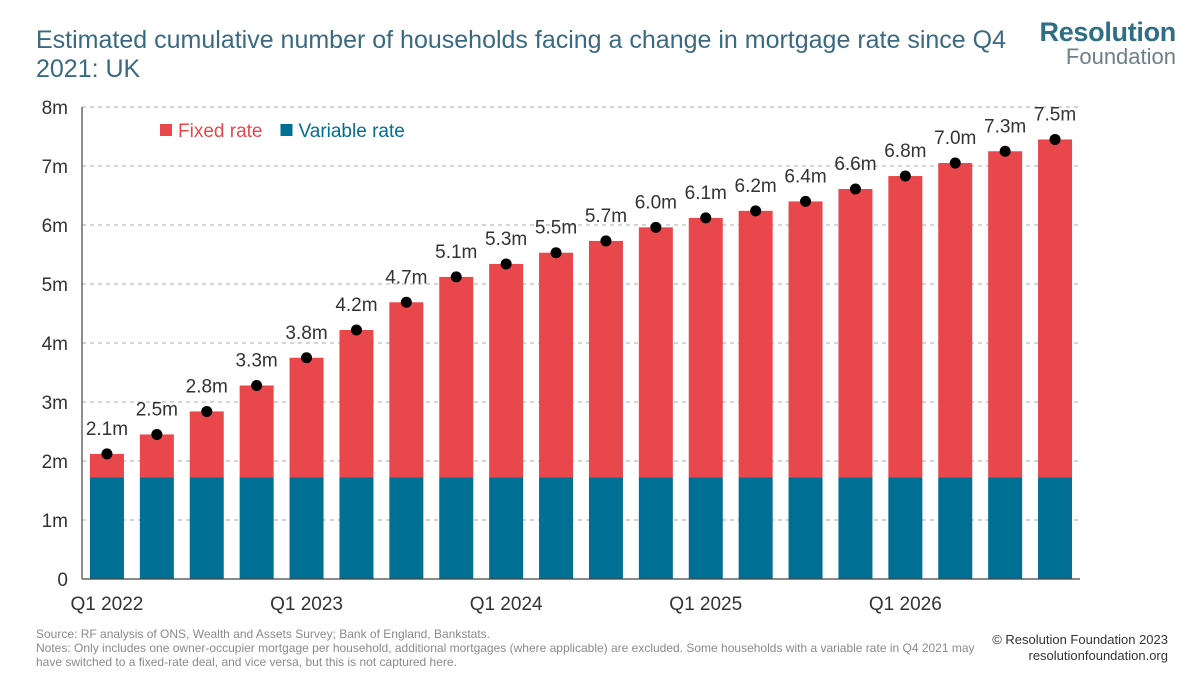 Image resolution: width=1200 pixels, height=675 pixels. What do you see at coordinates (506, 604) in the screenshot?
I see `x-tick-label: Q1 2024` at bounding box center [506, 604].